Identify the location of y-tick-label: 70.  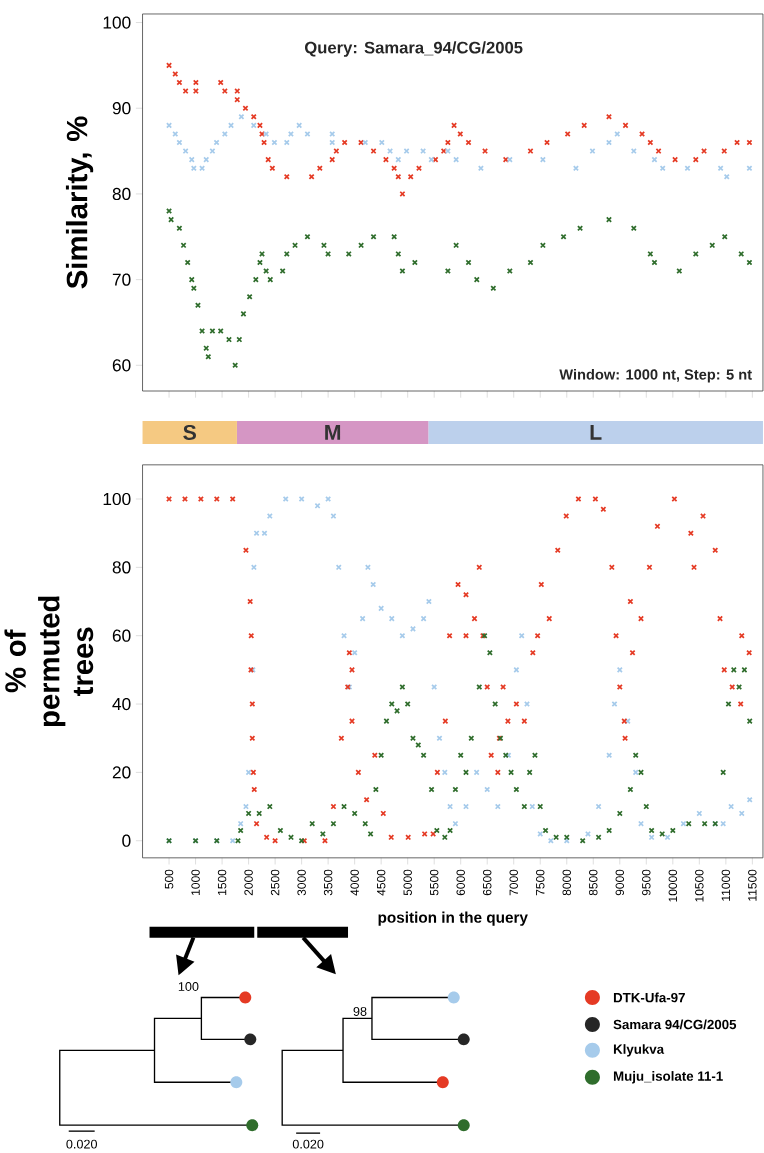
(121, 279).